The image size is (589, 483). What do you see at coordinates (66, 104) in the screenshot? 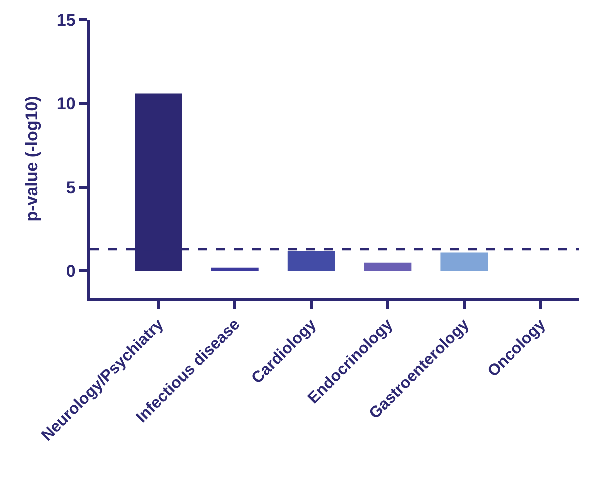
I see `y-tick-label: 10` at bounding box center [66, 104].